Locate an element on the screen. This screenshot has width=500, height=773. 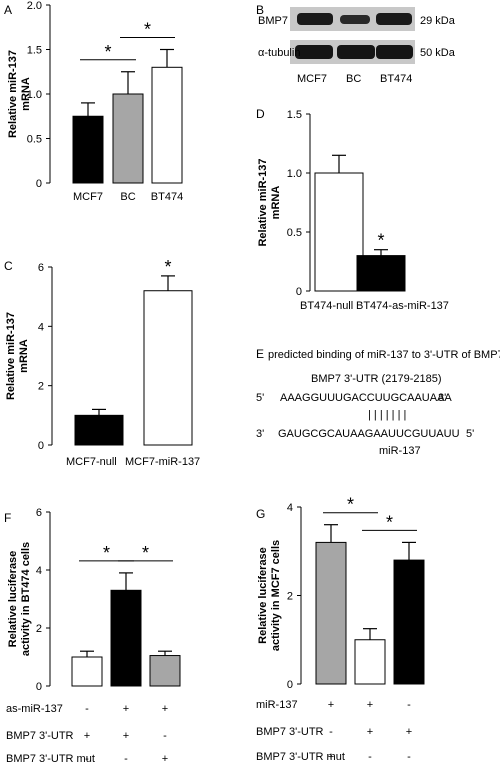
blot-band-tubulin-bt474 is located at coordinates (394, 52).